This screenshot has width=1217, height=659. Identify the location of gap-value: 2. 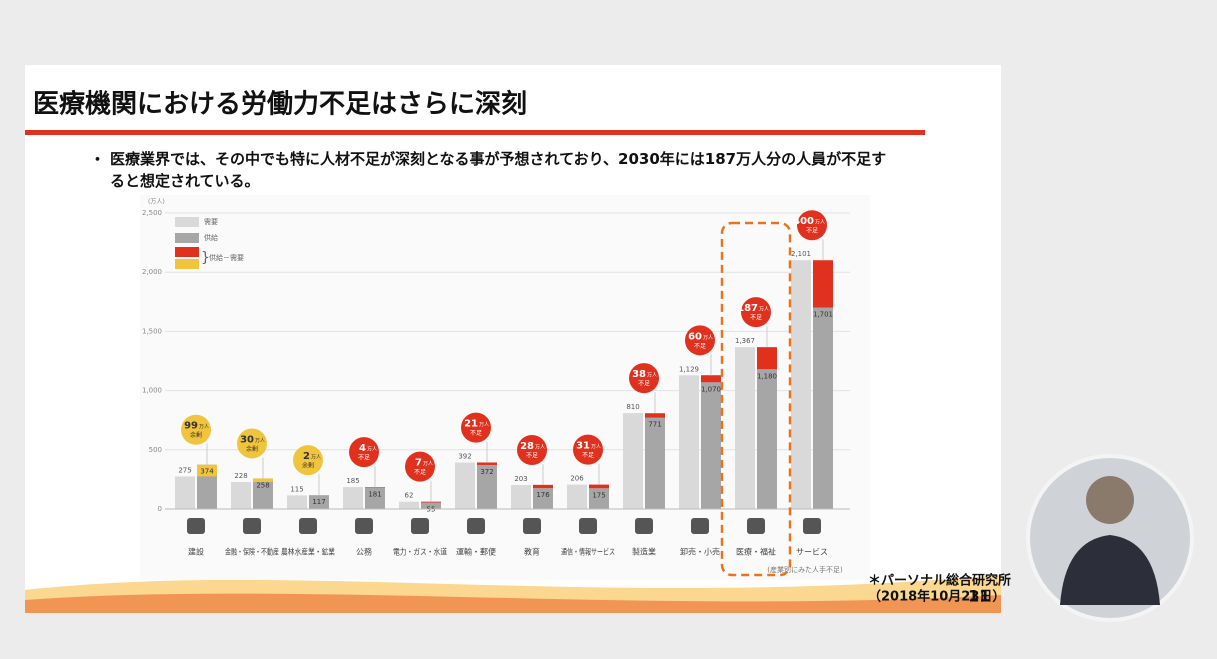
(306, 456).